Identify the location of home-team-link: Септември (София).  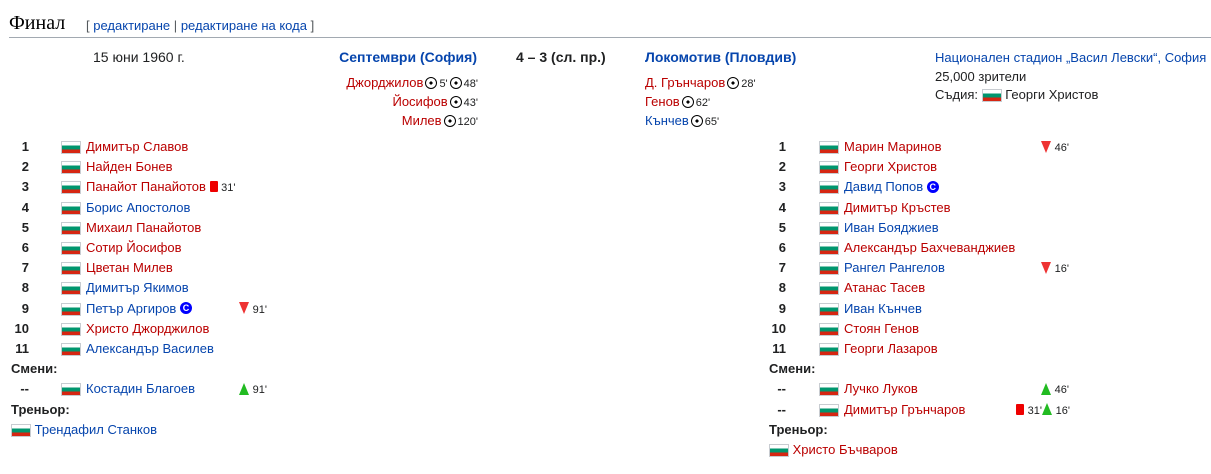
(408, 57).